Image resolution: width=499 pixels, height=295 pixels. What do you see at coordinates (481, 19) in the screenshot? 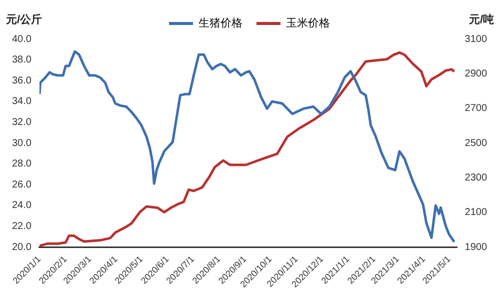
I see `y2-axis-title: 元/吨` at bounding box center [481, 19].